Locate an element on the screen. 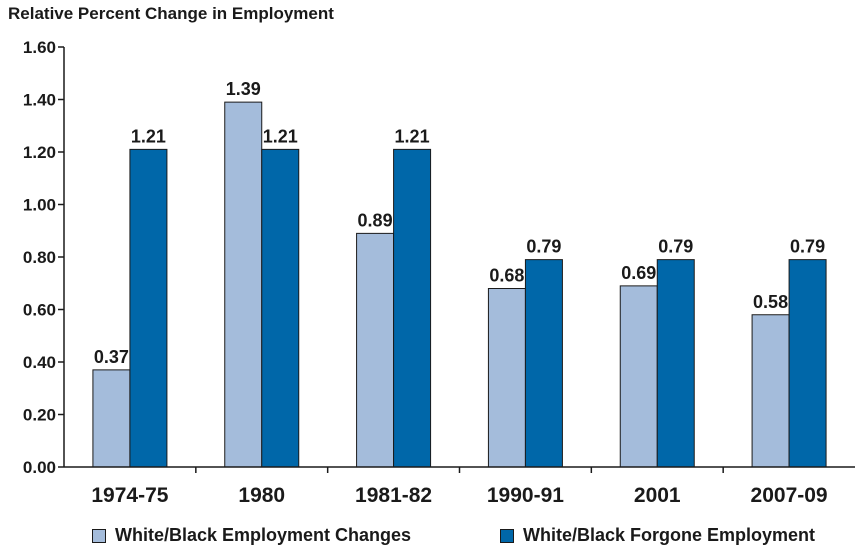 Image resolution: width=857 pixels, height=552 pixels. y-tick-label: 1.40 is located at coordinates (39, 100).